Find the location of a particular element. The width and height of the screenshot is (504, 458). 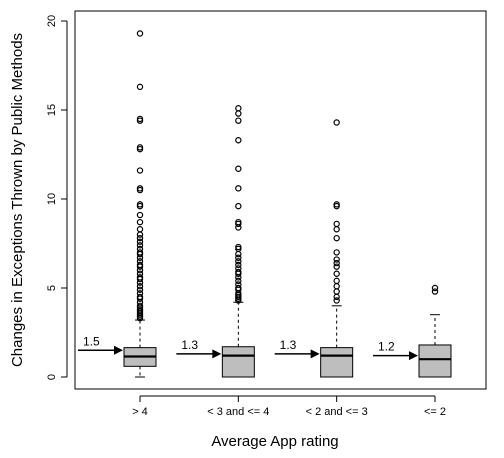

y-tick-label: 5 is located at coordinates (52, 288).